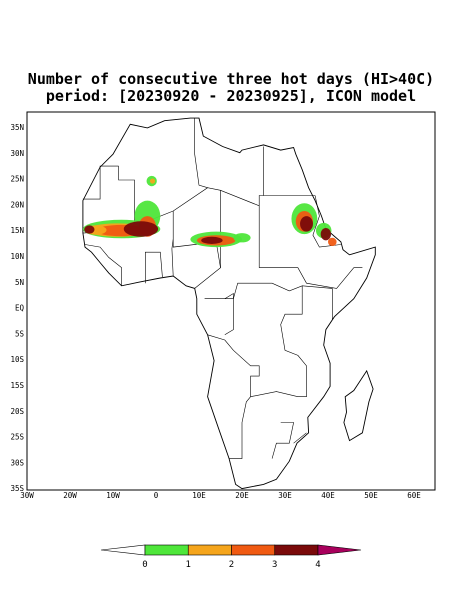 This screenshot has width=463, height=600. What do you see at coordinates (328, 495) in the screenshot?
I see `lon-label: 40E` at bounding box center [328, 495].